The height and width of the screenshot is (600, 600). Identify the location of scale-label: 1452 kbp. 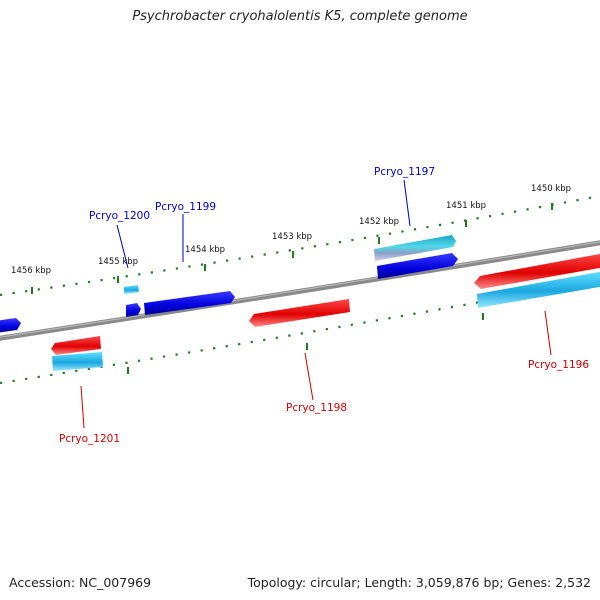
(379, 222).